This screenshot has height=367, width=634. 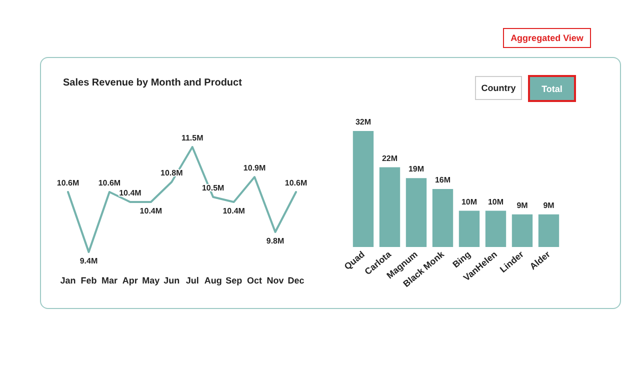 What do you see at coordinates (213, 281) in the screenshot?
I see `x-tick-label: Aug` at bounding box center [213, 281].